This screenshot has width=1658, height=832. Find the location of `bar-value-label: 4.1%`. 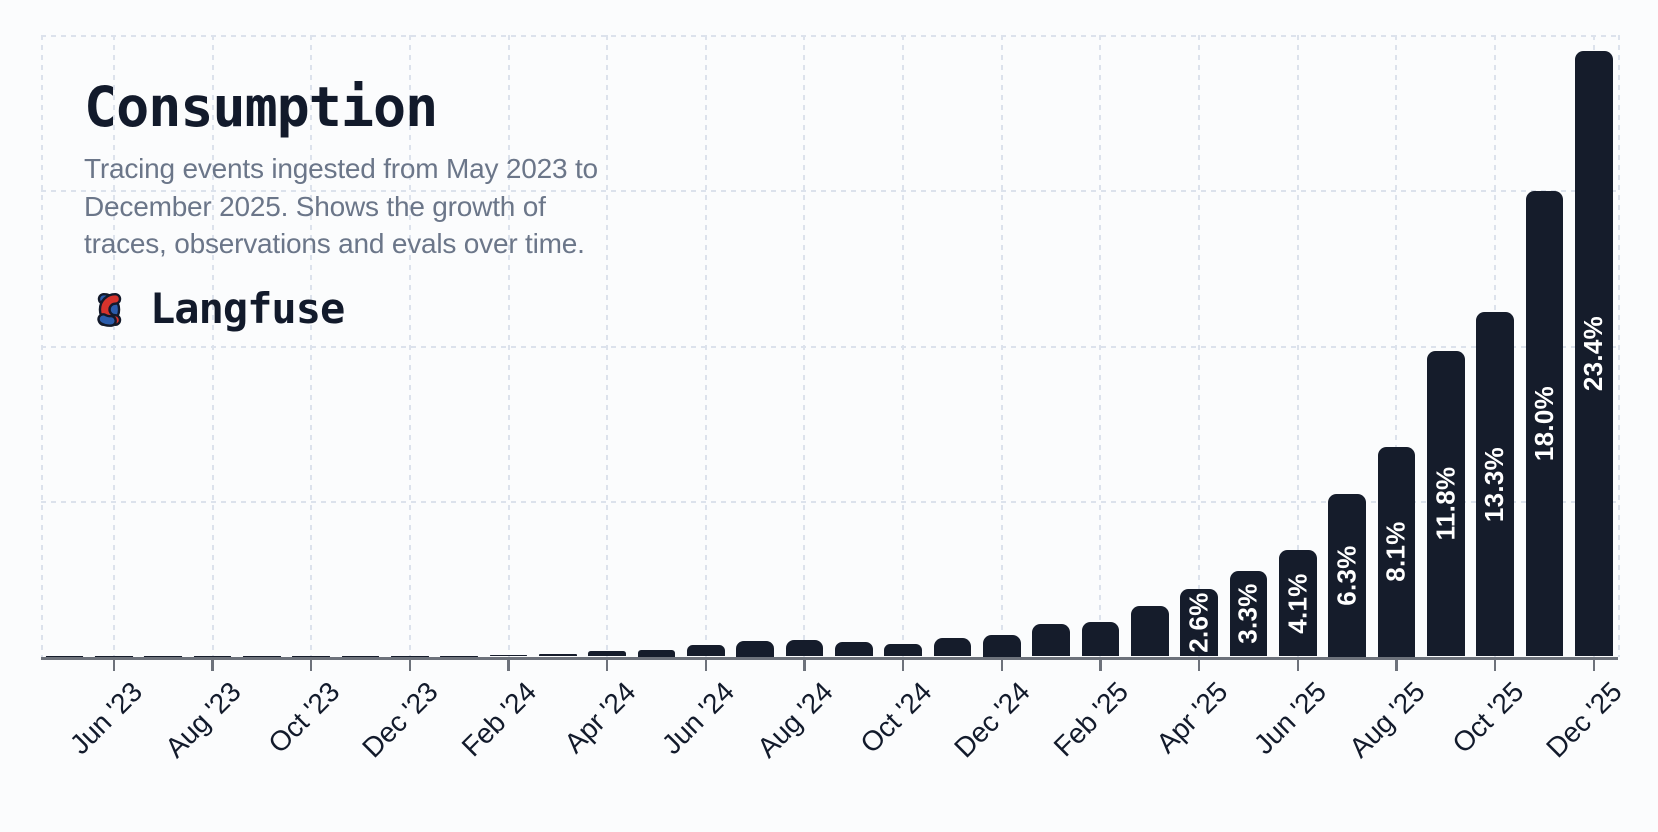

bar-value-label: 4.1% is located at coordinates (1297, 603).